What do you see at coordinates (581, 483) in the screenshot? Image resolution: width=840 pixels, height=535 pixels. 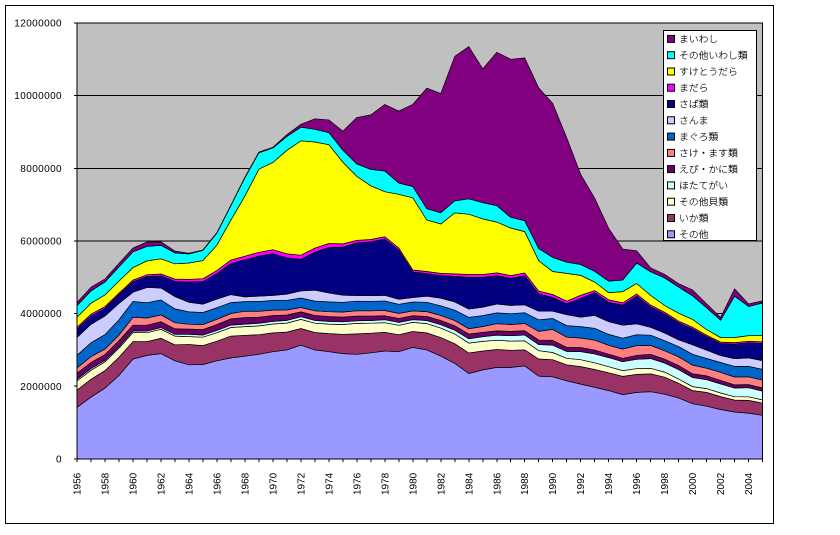 I see `svg-text: 1992` at bounding box center [581, 483].